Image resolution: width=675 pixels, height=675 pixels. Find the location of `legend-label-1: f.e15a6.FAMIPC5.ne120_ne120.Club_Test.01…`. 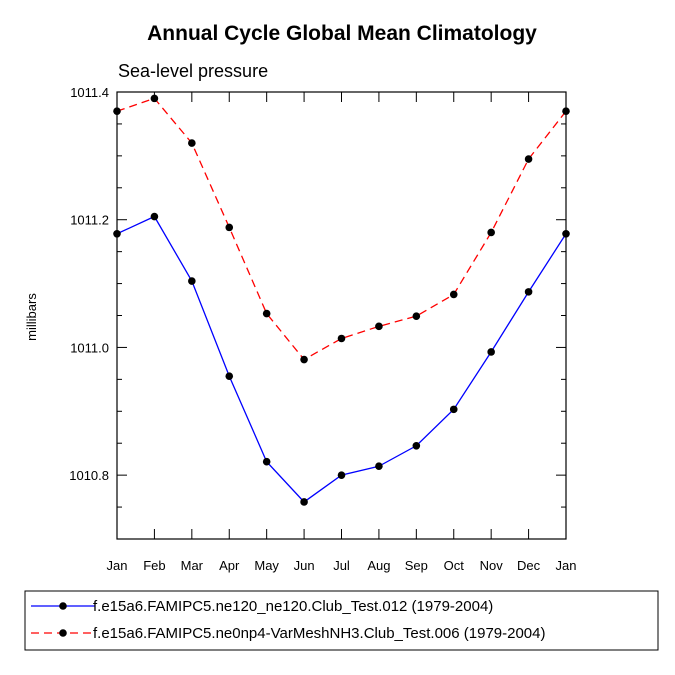

legend-label-1: f.e15a6.FAMIPC5.ne120_ne120.Club_Test.01… is located at coordinates (293, 606).